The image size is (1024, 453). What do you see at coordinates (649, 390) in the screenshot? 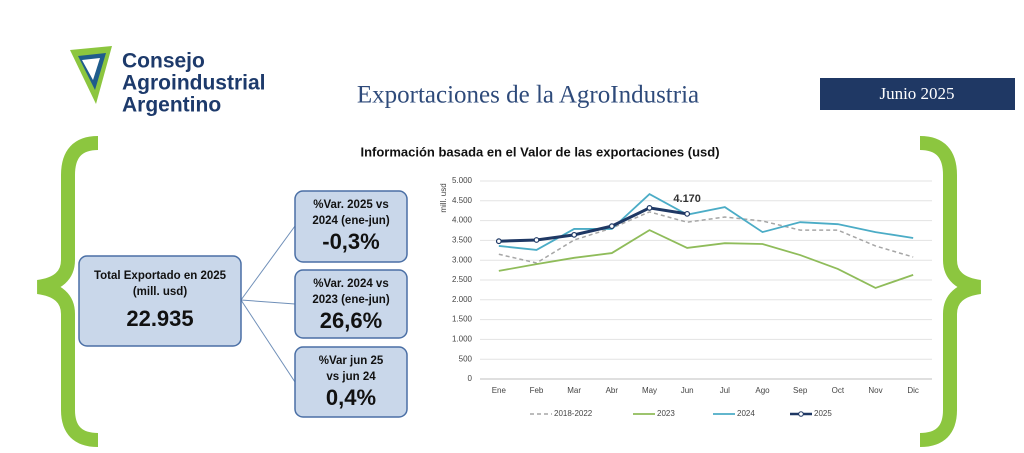
I see `x-tick-label: May` at bounding box center [649, 390].